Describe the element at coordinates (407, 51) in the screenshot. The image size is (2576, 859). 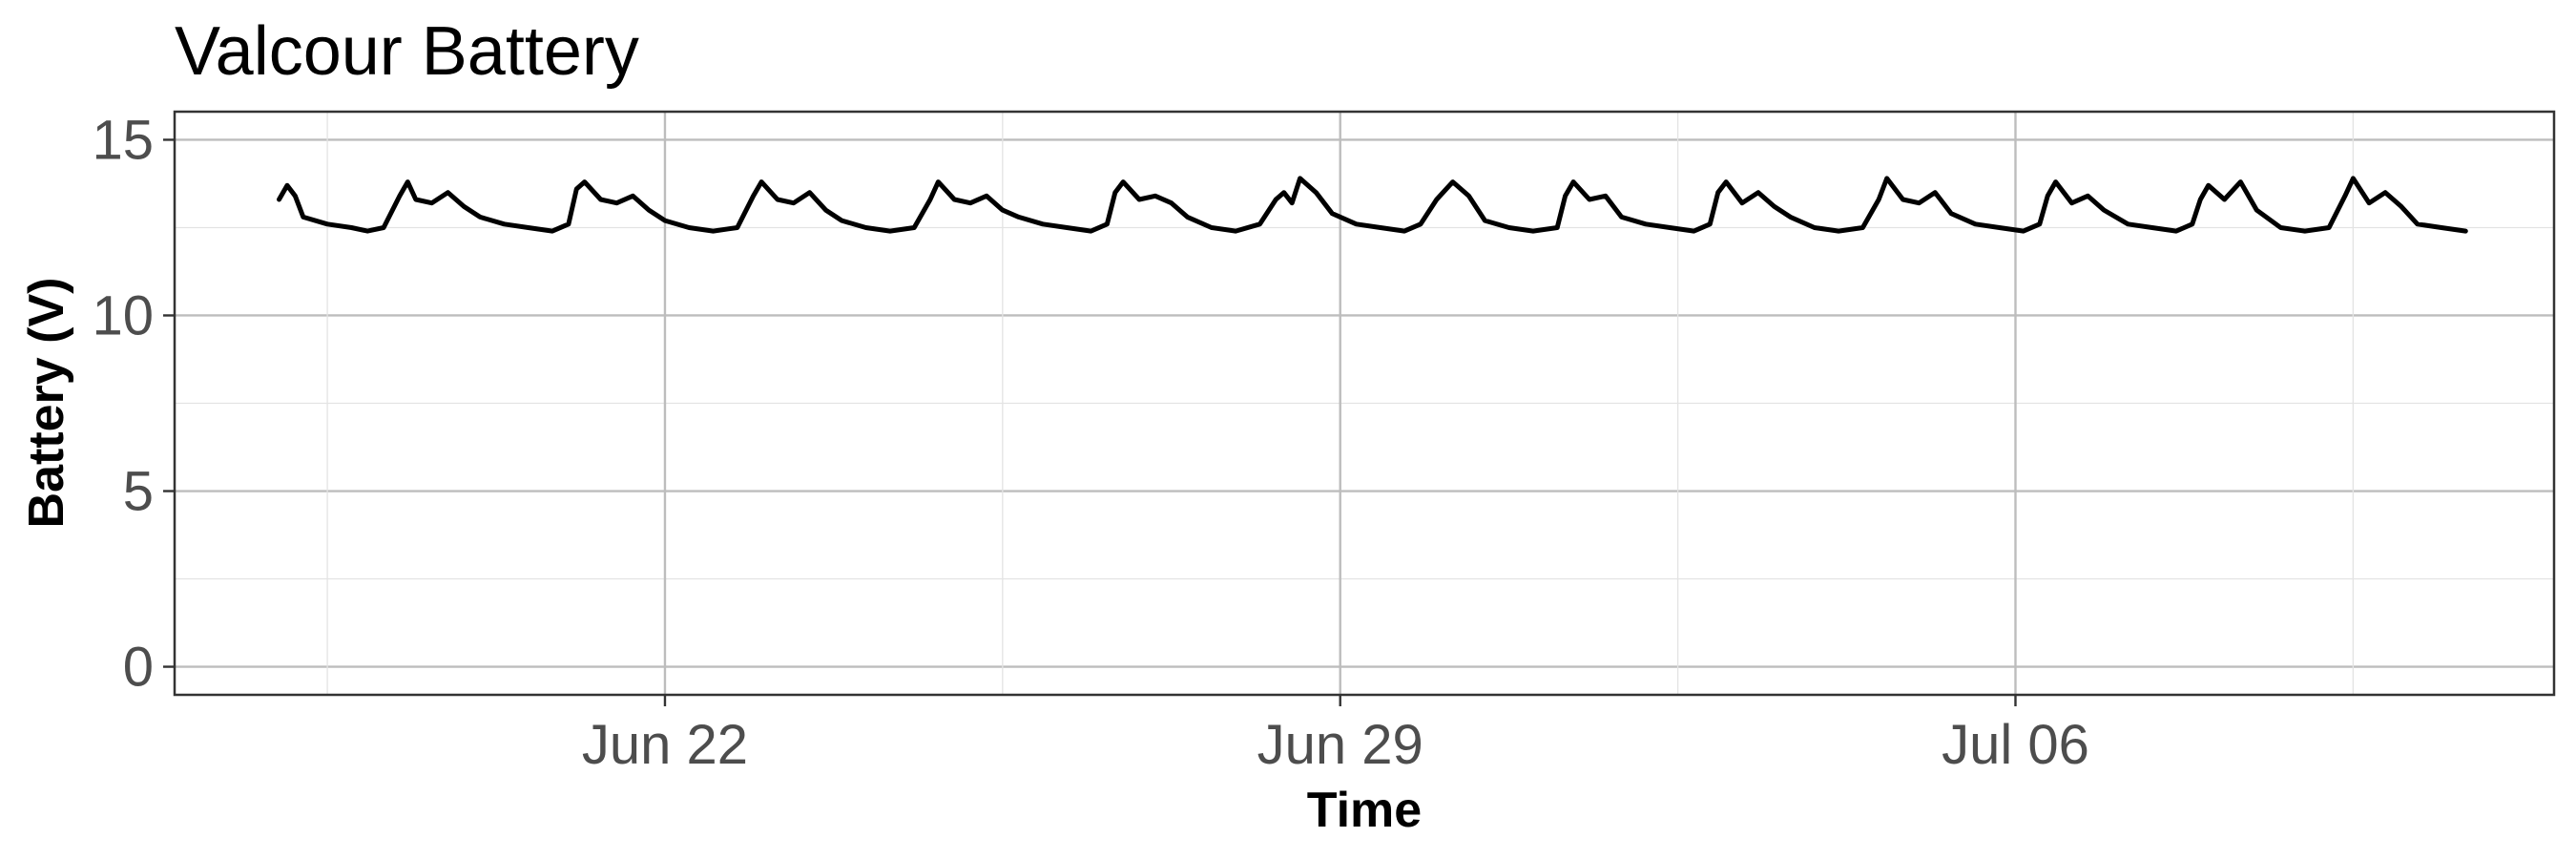
I see `chart-title: Valcour Battery` at that location.